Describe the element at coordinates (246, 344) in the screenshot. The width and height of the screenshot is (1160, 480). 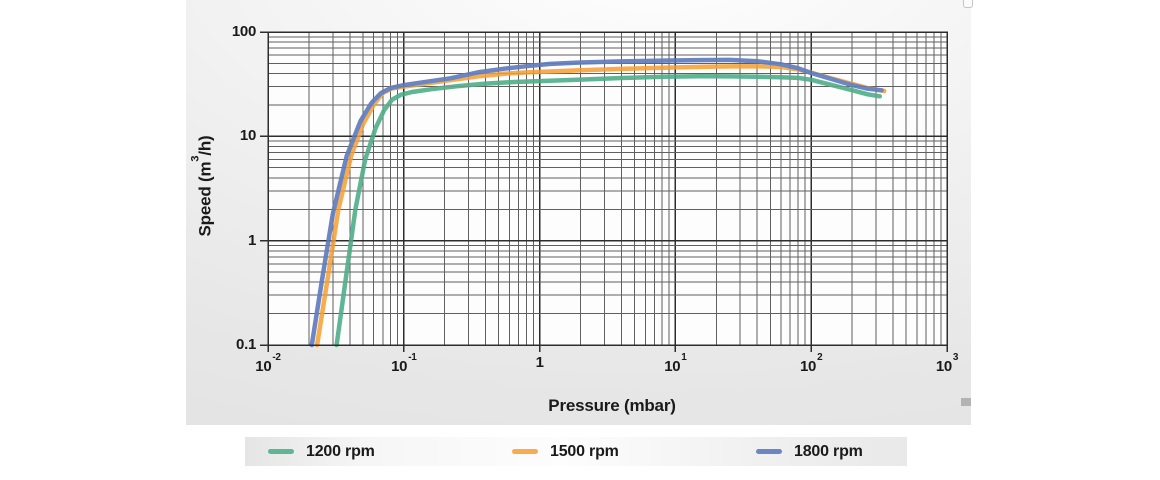
I see `y-tick-label: 0.1` at that location.